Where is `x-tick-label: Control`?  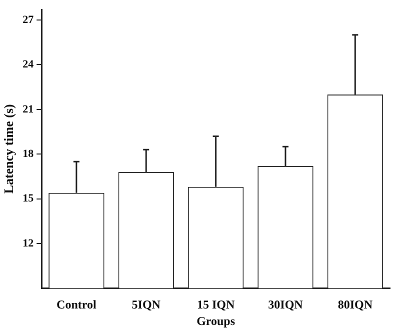
x-tick-label: Control is located at coordinates (76, 304).